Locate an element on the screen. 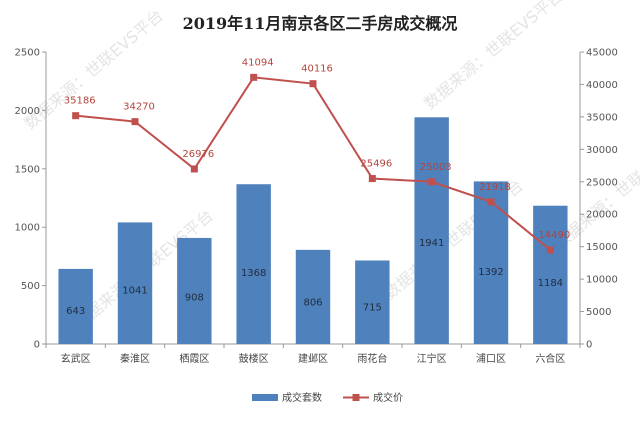  price-value-label: 25003 is located at coordinates (436, 167).